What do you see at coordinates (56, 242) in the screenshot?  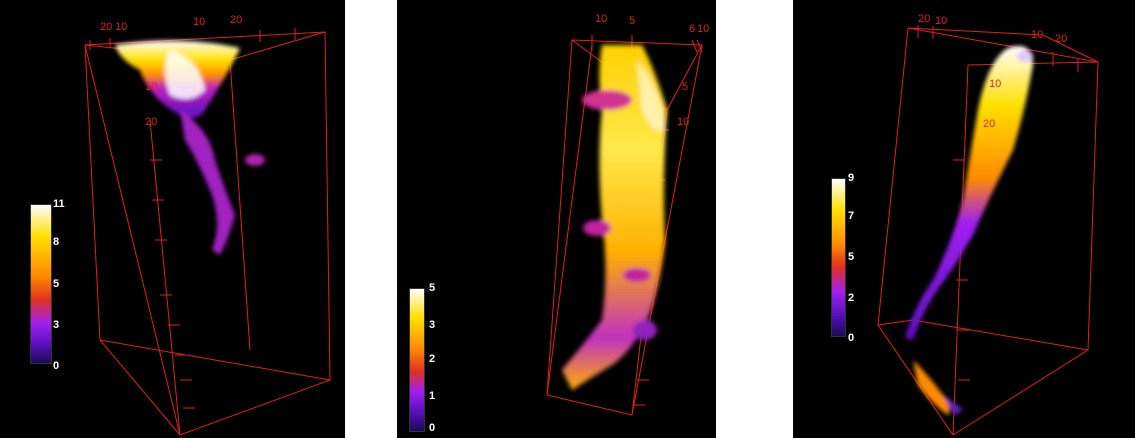 I see `colorbar-tick: 8` at bounding box center [56, 242].